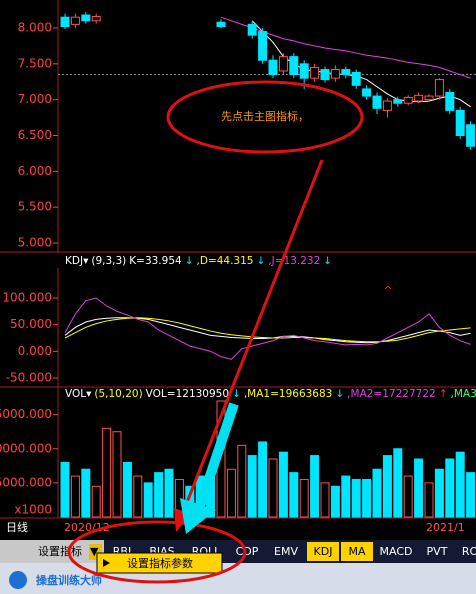 The height and width of the screenshot is (594, 476). What do you see at coordinates (225, 261) in the screenshot?
I see `d-value: ,D=44.315` at bounding box center [225, 261].